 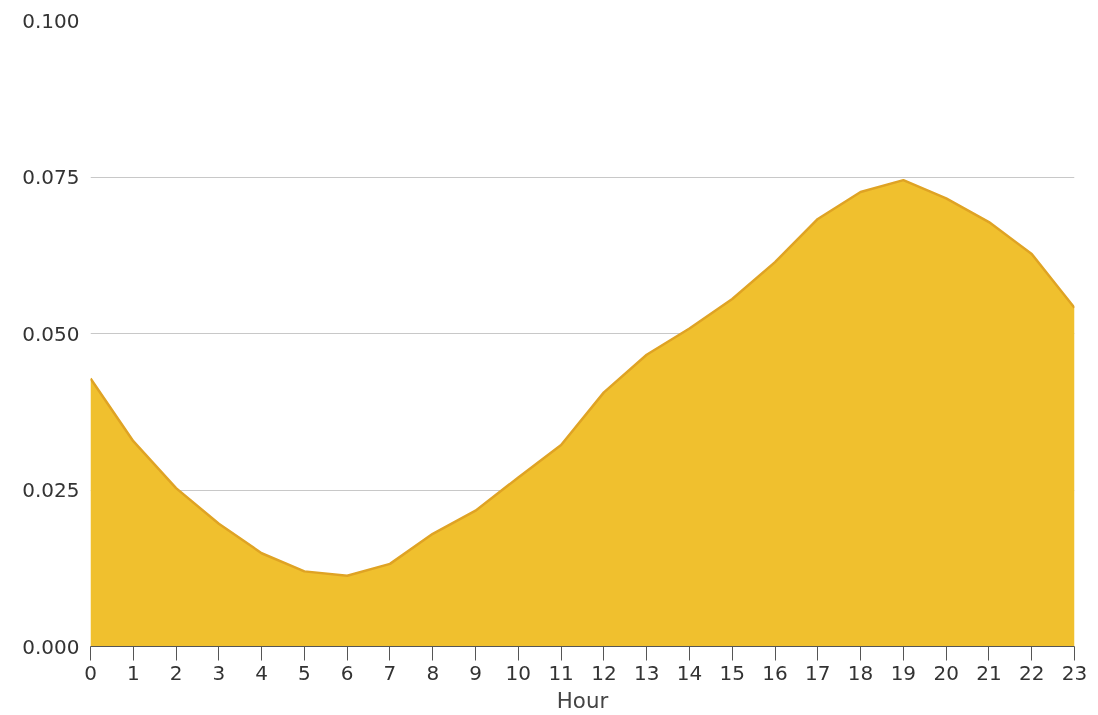 What do you see at coordinates (732, 672) in the screenshot?
I see `x-tick-label: 15` at bounding box center [732, 672].